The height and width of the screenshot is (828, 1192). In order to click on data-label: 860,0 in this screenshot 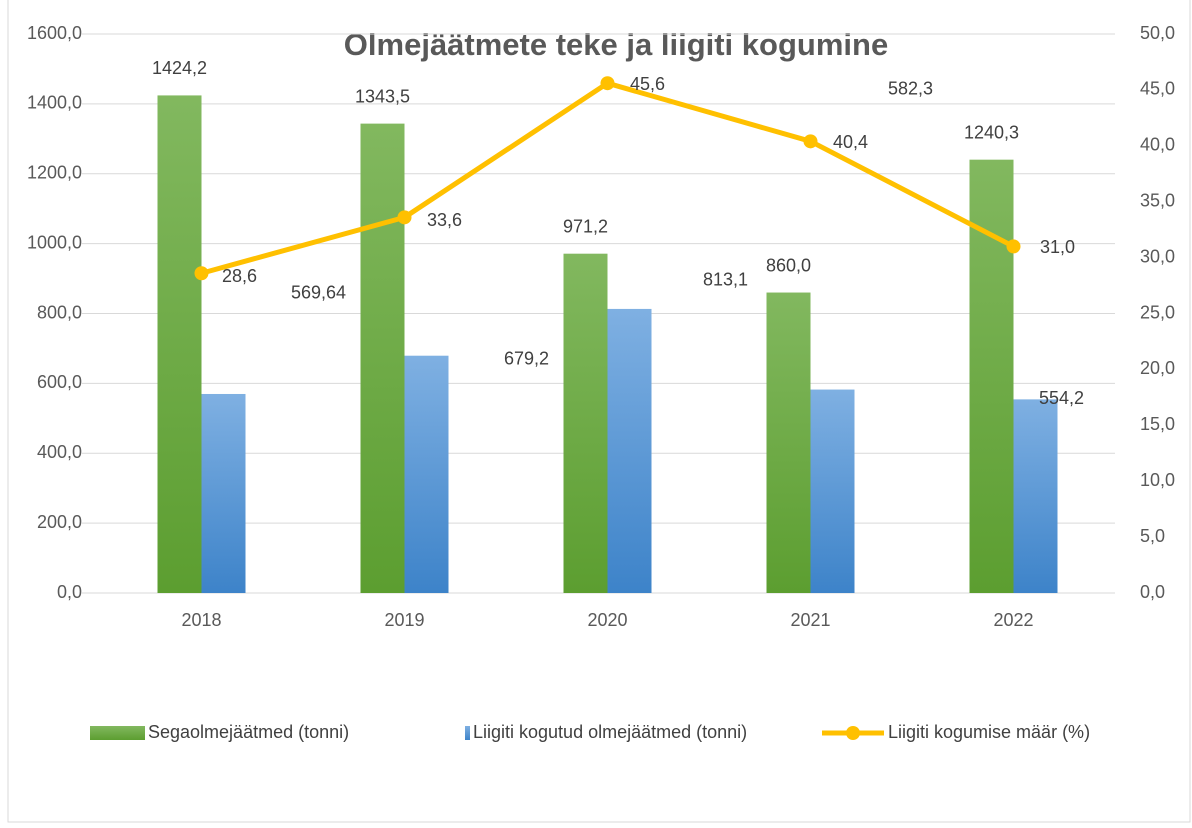, I will do `click(788, 265)`.